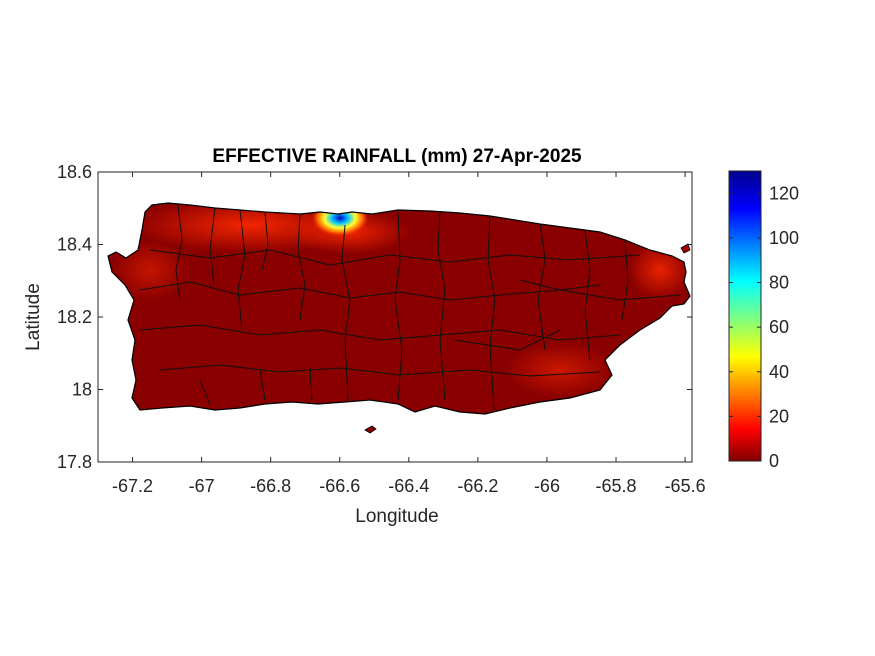 The image size is (875, 656). I want to click on x-tick-label: -66, so click(547, 486).